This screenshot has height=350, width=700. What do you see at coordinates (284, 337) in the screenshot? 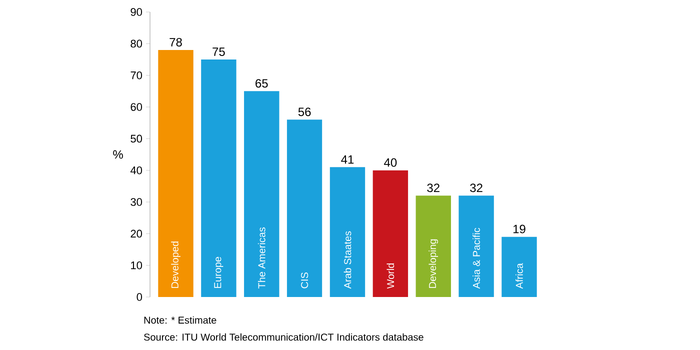
I see `source-note: Source: ITU World Telecommunication/ICT Indicators database` at bounding box center [284, 337].